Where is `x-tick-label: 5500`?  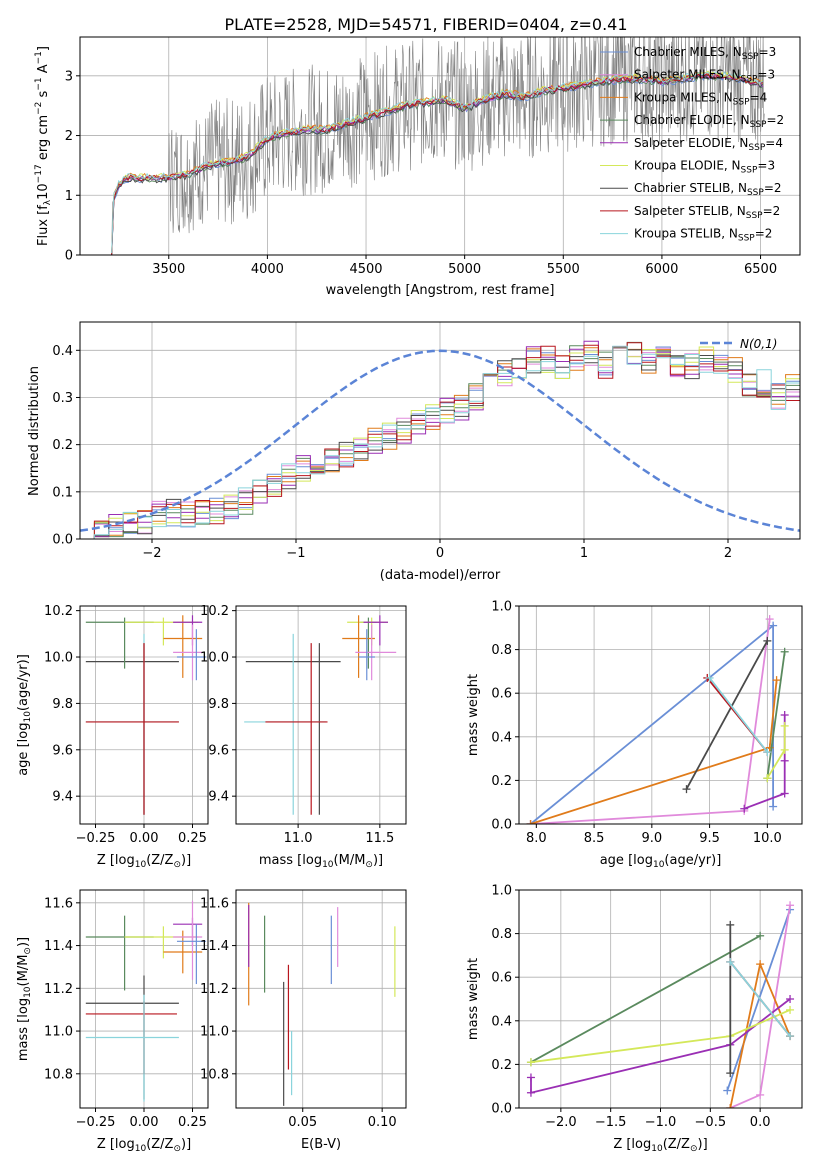 x-tick-label: 5500 is located at coordinates (563, 269).